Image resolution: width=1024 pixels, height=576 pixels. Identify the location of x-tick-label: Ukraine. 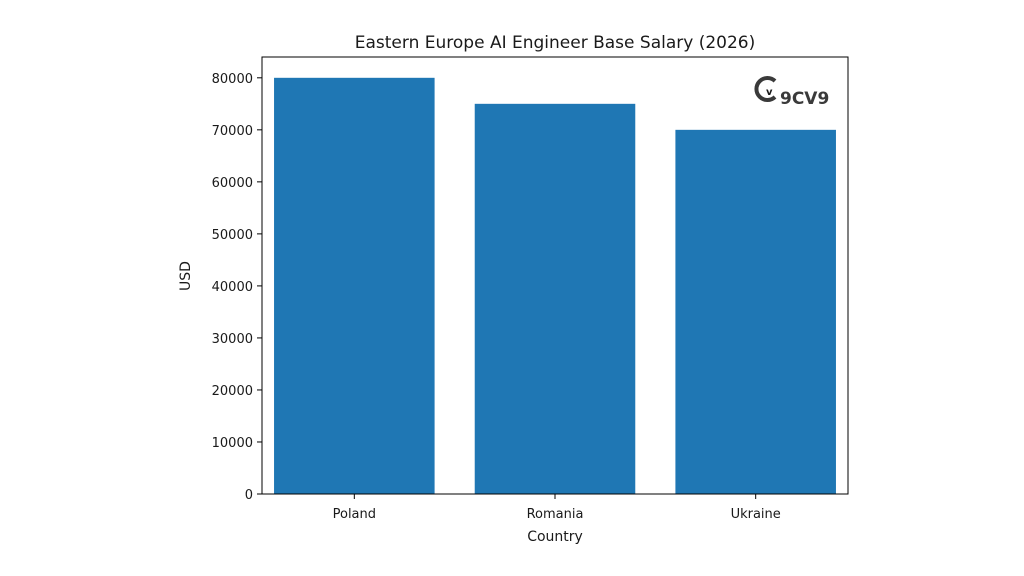
(756, 514).